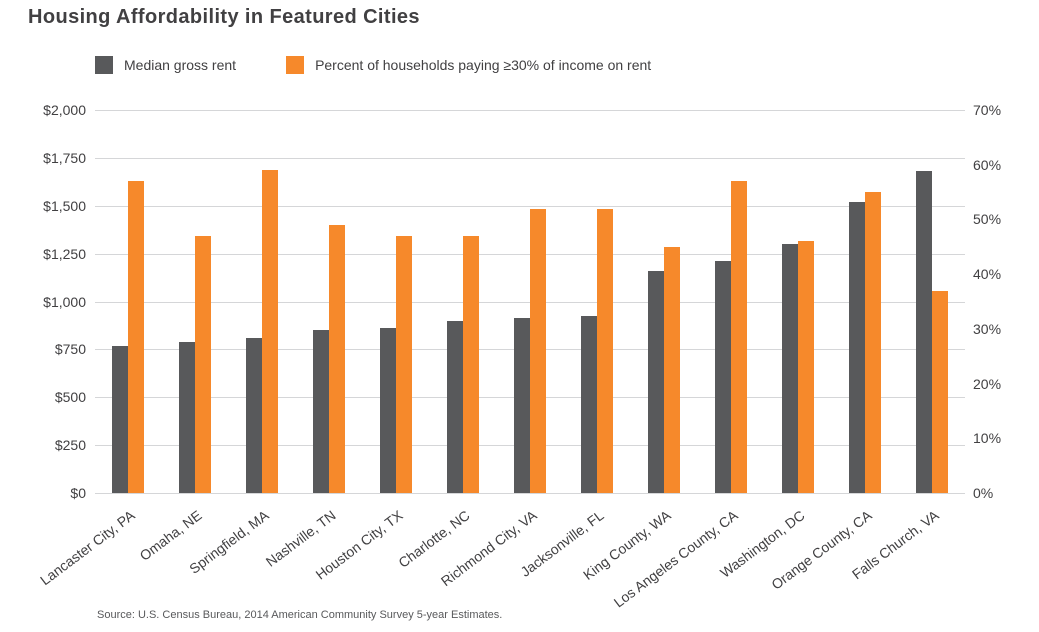 Image resolution: width=1039 pixels, height=632 pixels. What do you see at coordinates (64, 253) in the screenshot?
I see `axis-tick-label: $1,250` at bounding box center [64, 253].